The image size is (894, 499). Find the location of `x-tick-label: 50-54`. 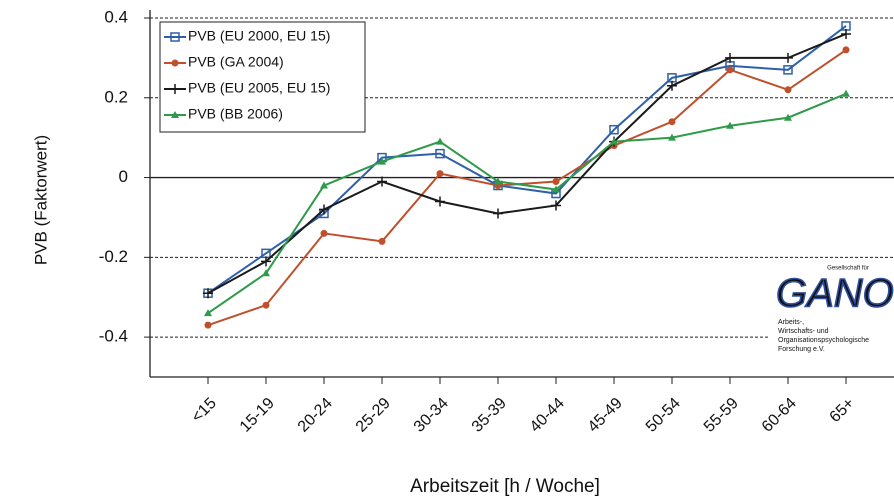

x-tick-label: 50-54 is located at coordinates (663, 415).